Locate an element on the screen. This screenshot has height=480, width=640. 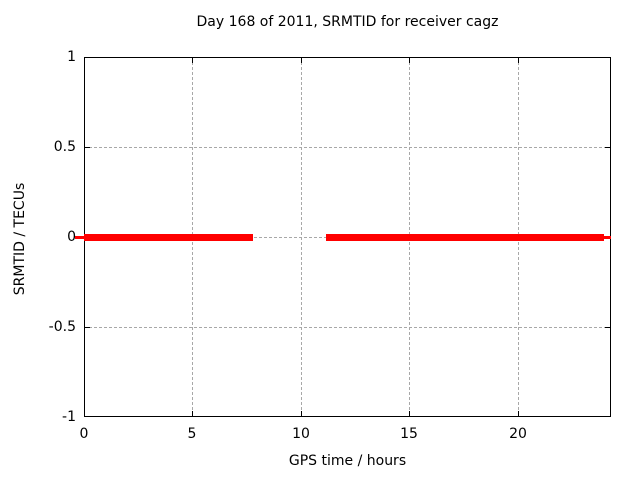
y-tick-label: 0 is located at coordinates (71, 237).